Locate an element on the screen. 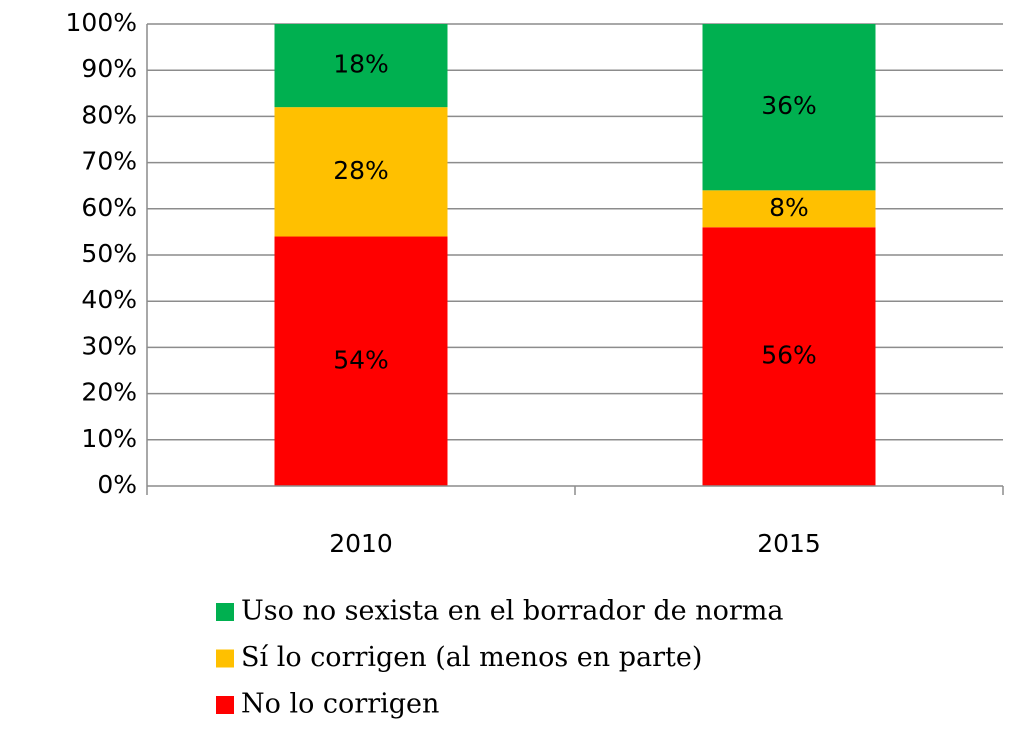 The width and height of the screenshot is (1023, 733). data-label: 56% is located at coordinates (789, 355).